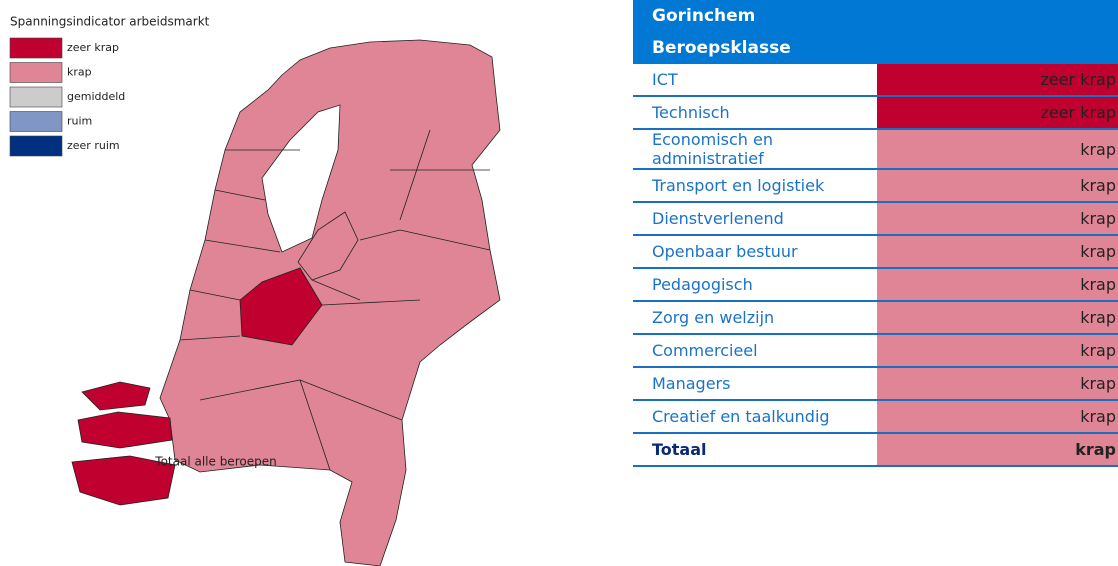 The image size is (1118, 566). I want to click on row-label: Pedagogisch, so click(754, 285).